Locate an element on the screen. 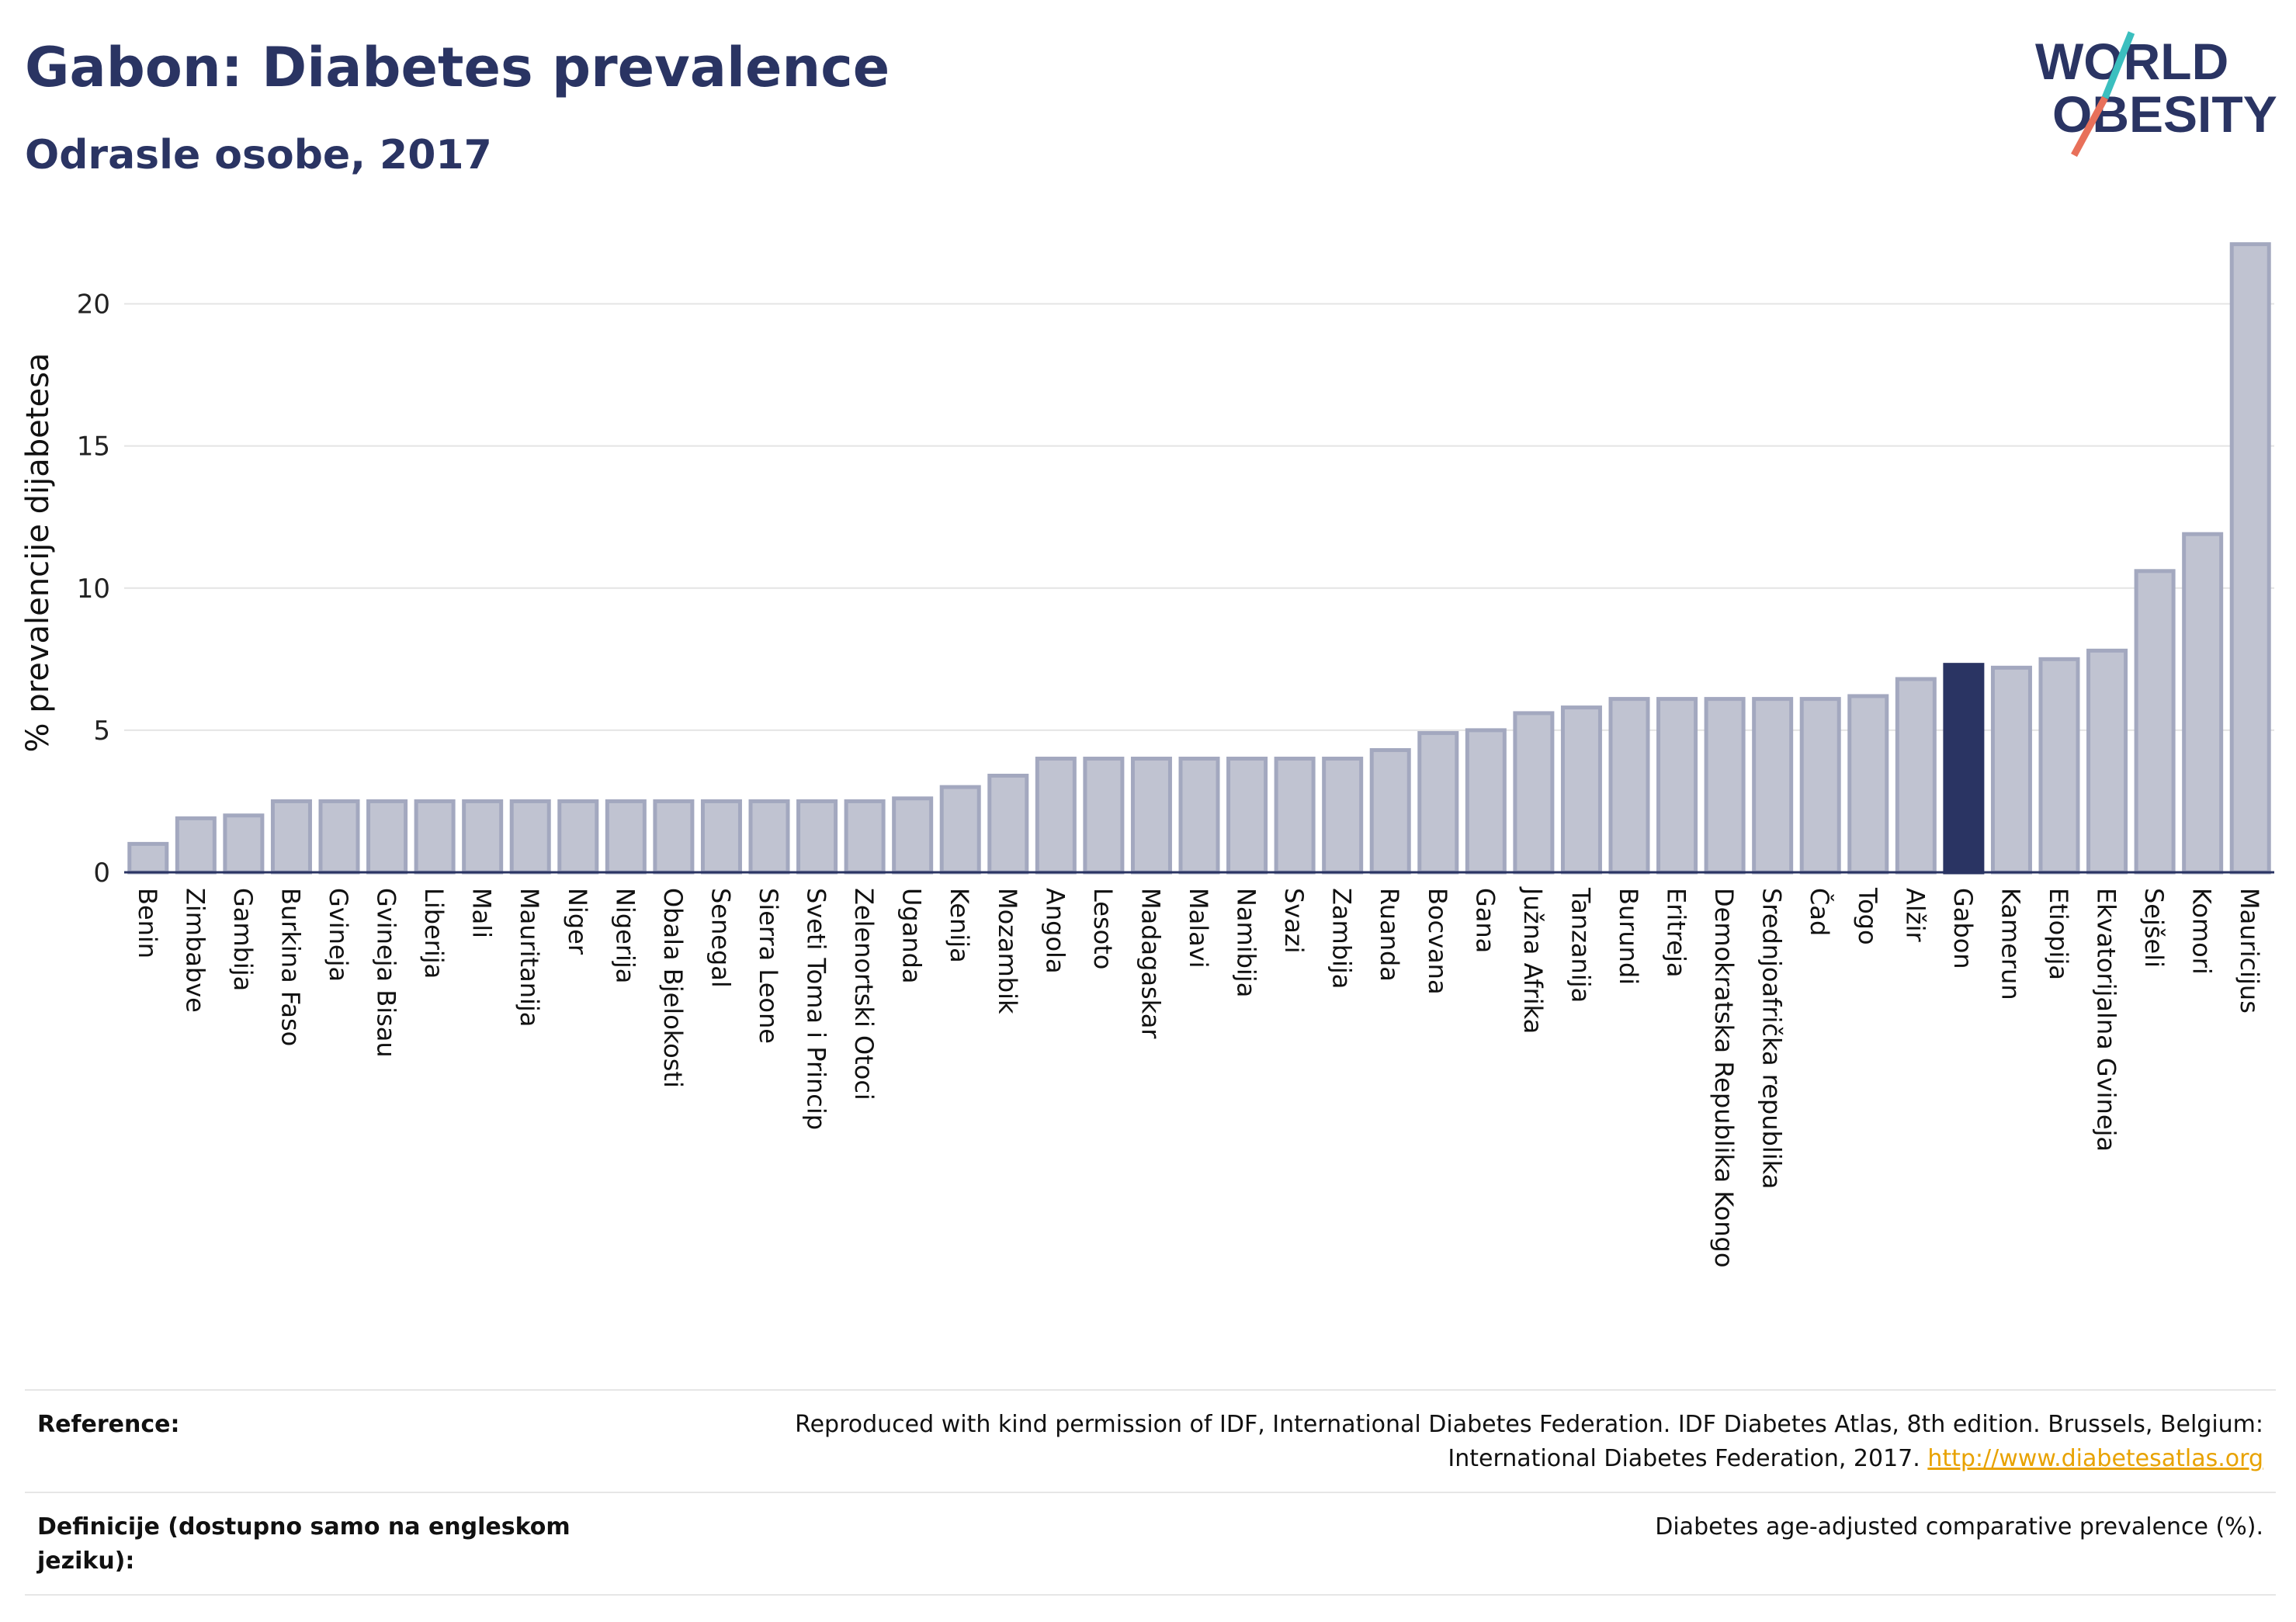 This screenshot has height=1622, width=2296. x-tick-label: Alžir is located at coordinates (1915, 915).